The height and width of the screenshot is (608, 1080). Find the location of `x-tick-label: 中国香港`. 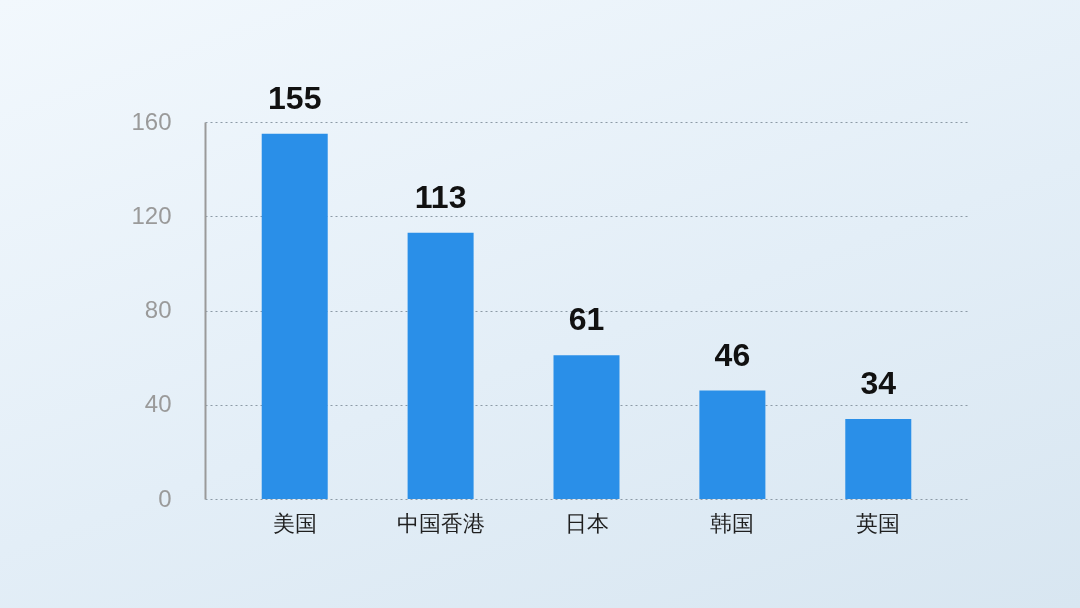

x-tick-label: 中国香港 is located at coordinates (440, 523).